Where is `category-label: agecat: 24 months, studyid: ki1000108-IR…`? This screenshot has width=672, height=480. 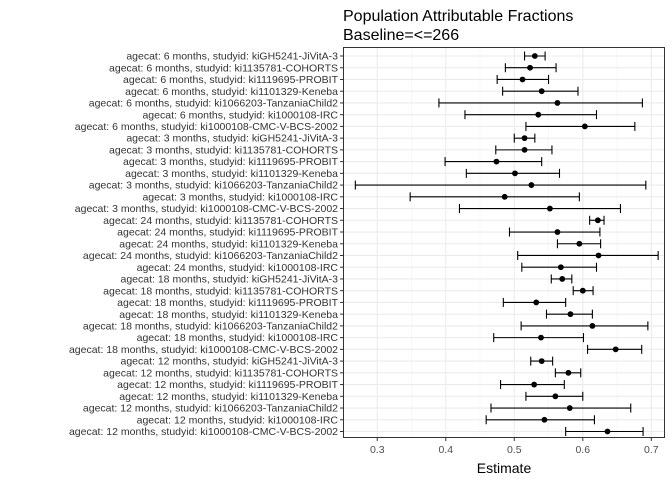 category-label: agecat: 24 months, studyid: ki1000108-IR… is located at coordinates (238, 268).